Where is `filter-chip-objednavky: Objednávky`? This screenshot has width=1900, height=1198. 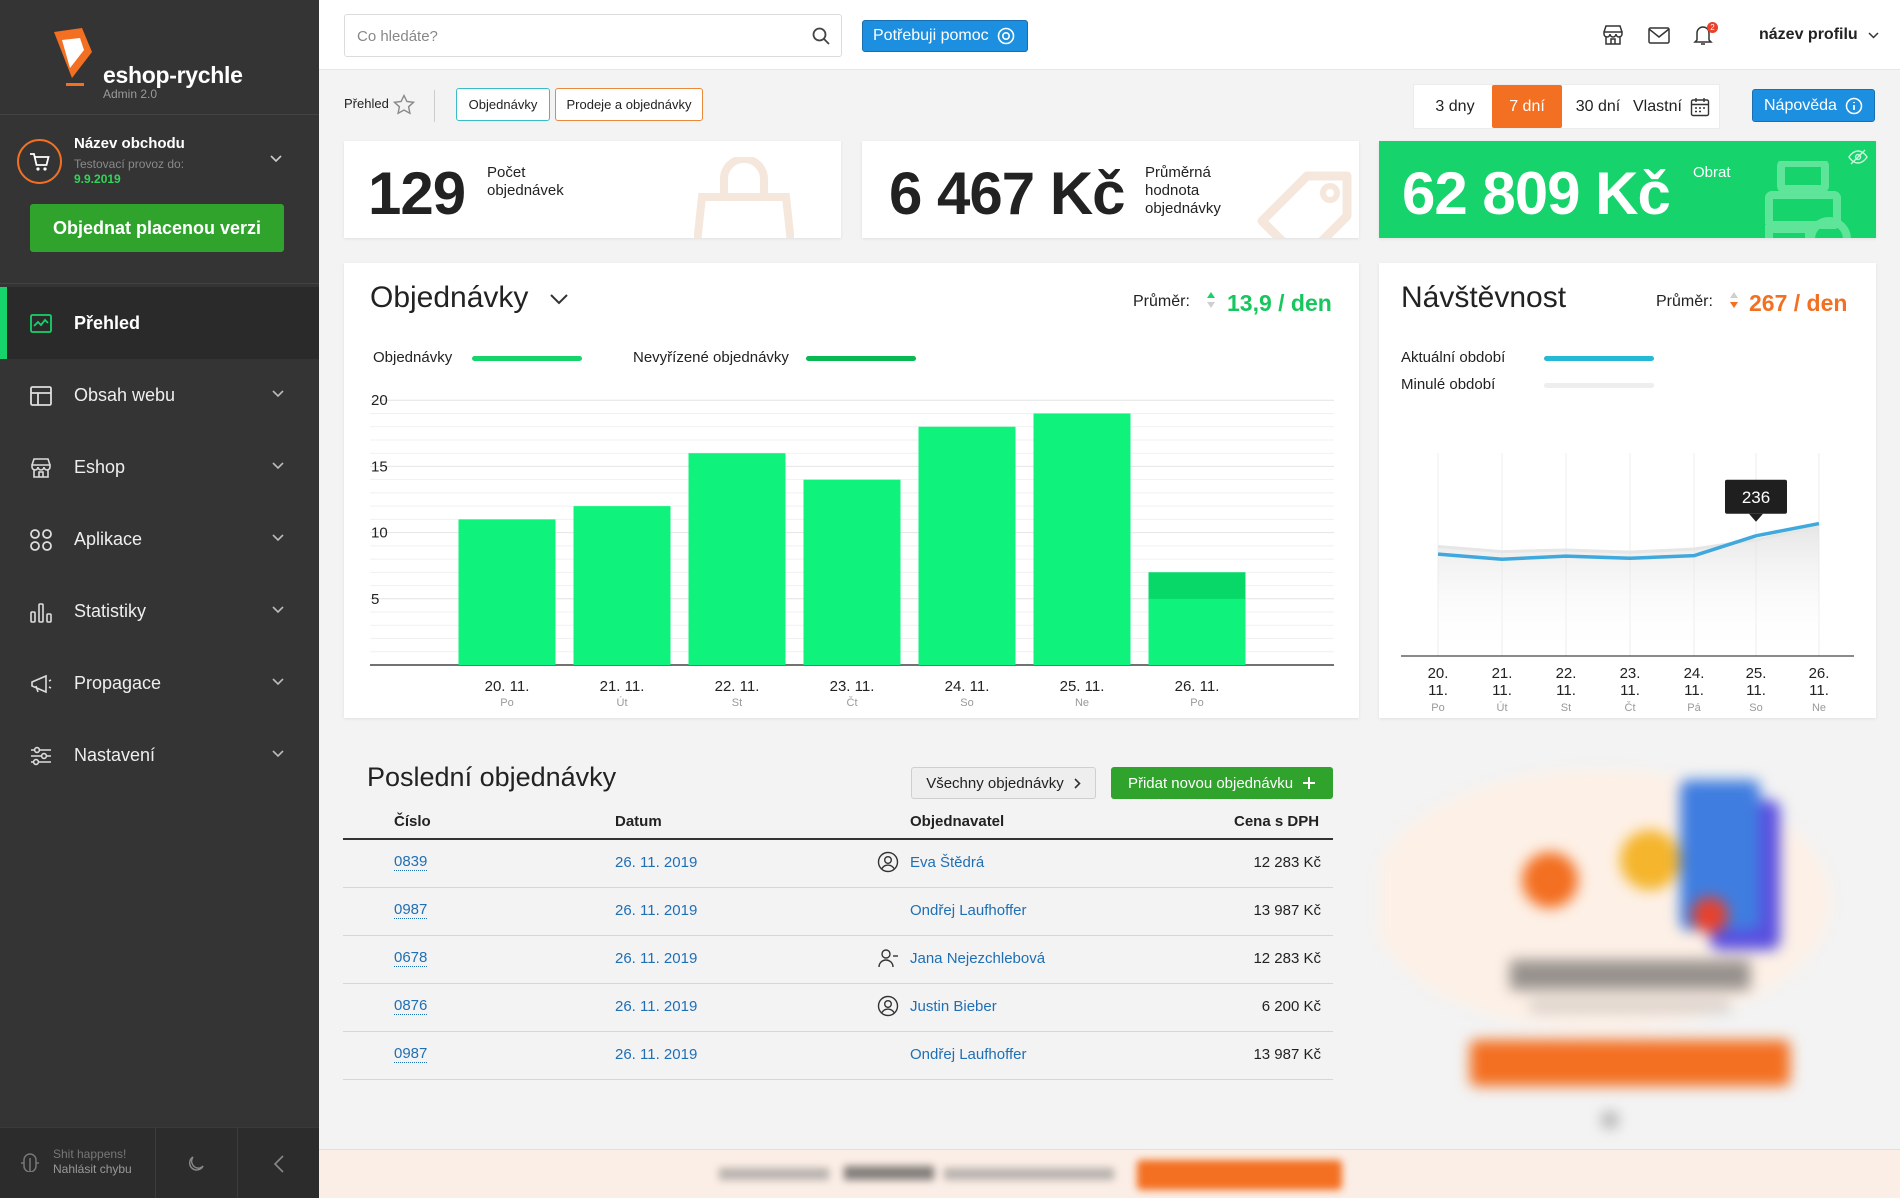 filter-chip-objednavky: Objednávky is located at coordinates (503, 104).